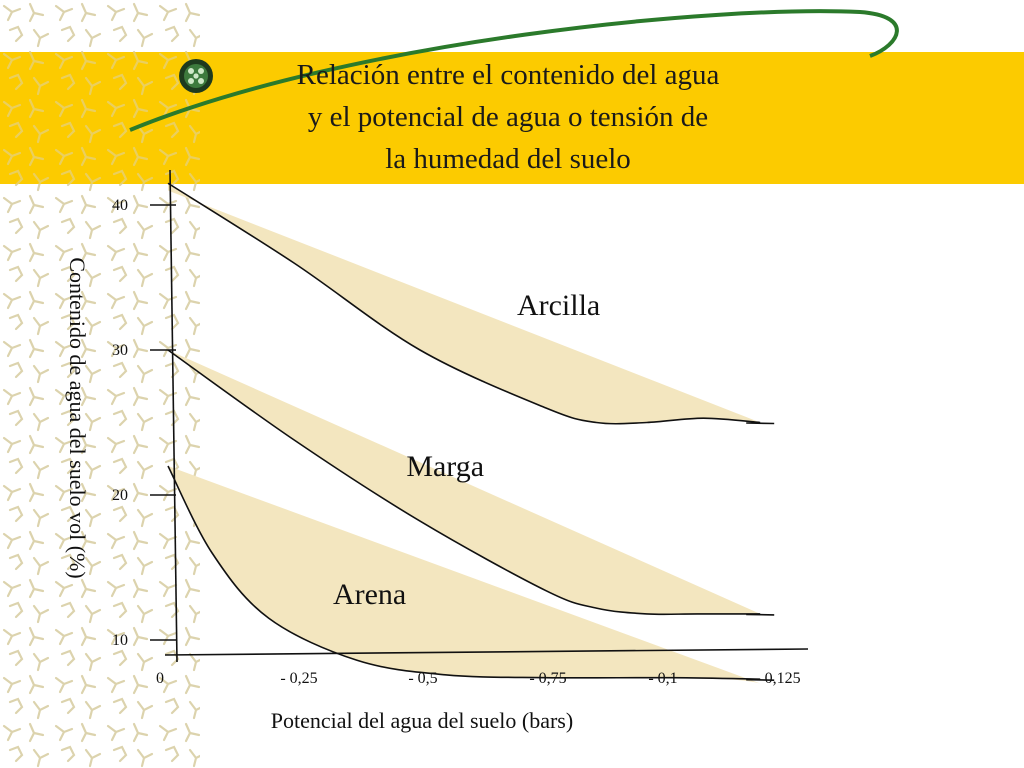  Describe the element at coordinates (173, 416) in the screenshot. I see `y-axis-line` at that location.